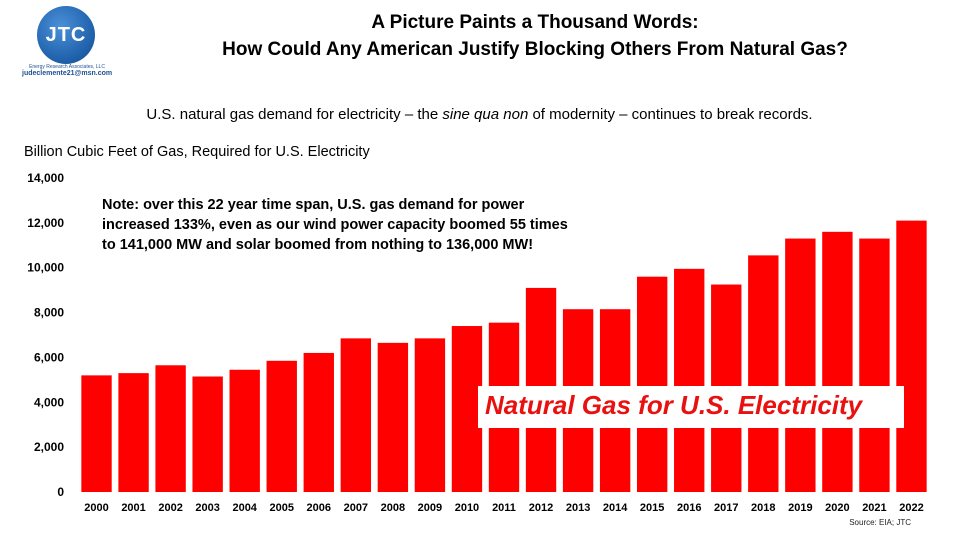  What do you see at coordinates (541, 508) in the screenshot?
I see `x-tick-label: 2012` at bounding box center [541, 508].